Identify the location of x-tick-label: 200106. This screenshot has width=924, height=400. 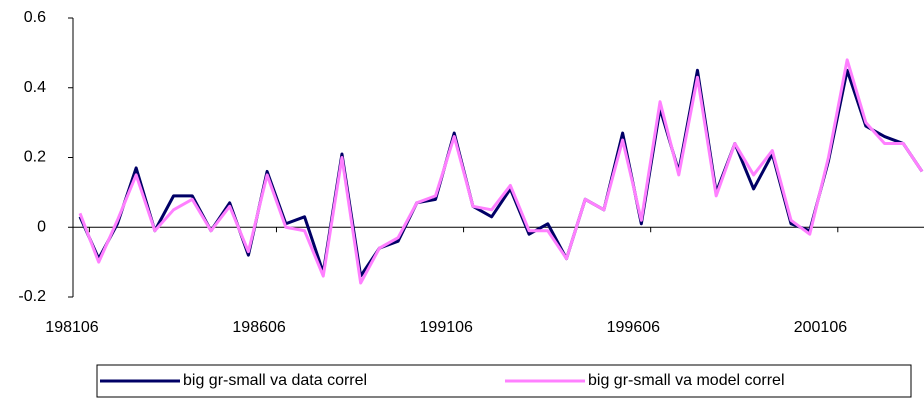
(820, 327).